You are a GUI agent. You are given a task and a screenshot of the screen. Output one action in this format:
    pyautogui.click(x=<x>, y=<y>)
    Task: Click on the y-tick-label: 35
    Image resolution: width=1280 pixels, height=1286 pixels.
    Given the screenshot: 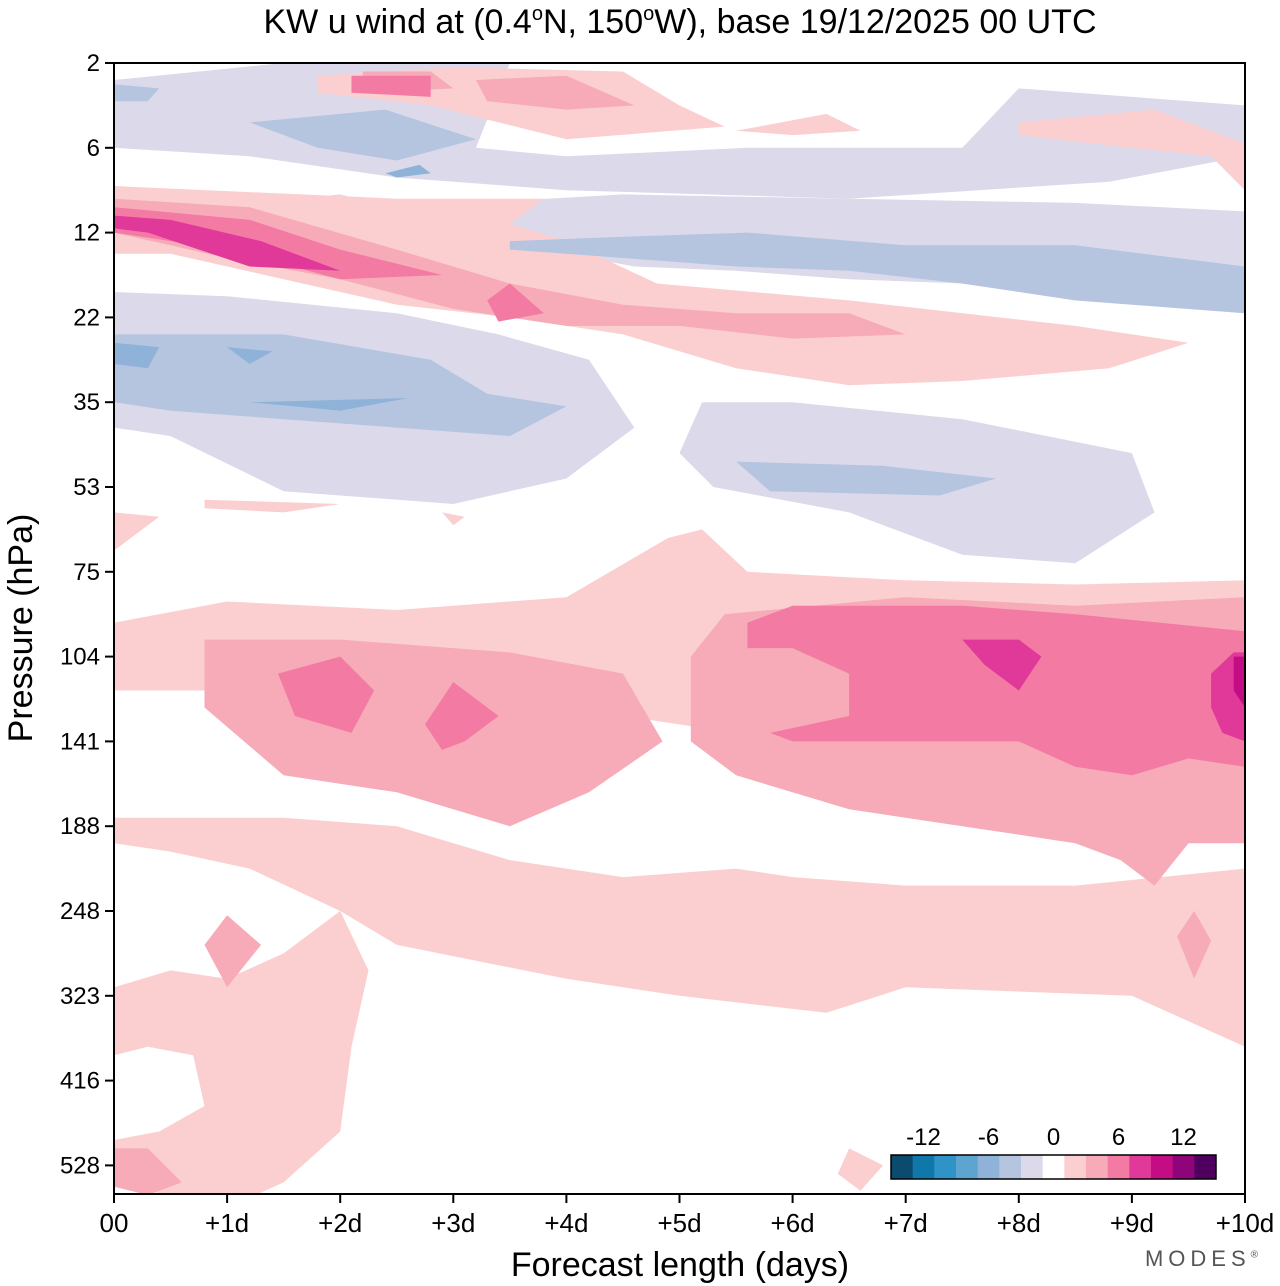 What is the action you would take?
    pyautogui.click(x=86, y=402)
    